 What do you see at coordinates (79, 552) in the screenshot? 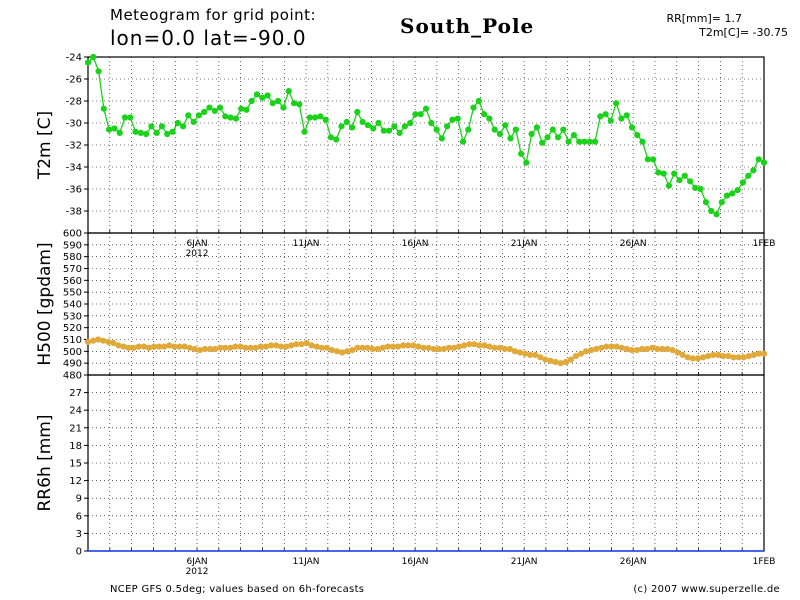
I see `y-tick-label: 0` at bounding box center [79, 552].